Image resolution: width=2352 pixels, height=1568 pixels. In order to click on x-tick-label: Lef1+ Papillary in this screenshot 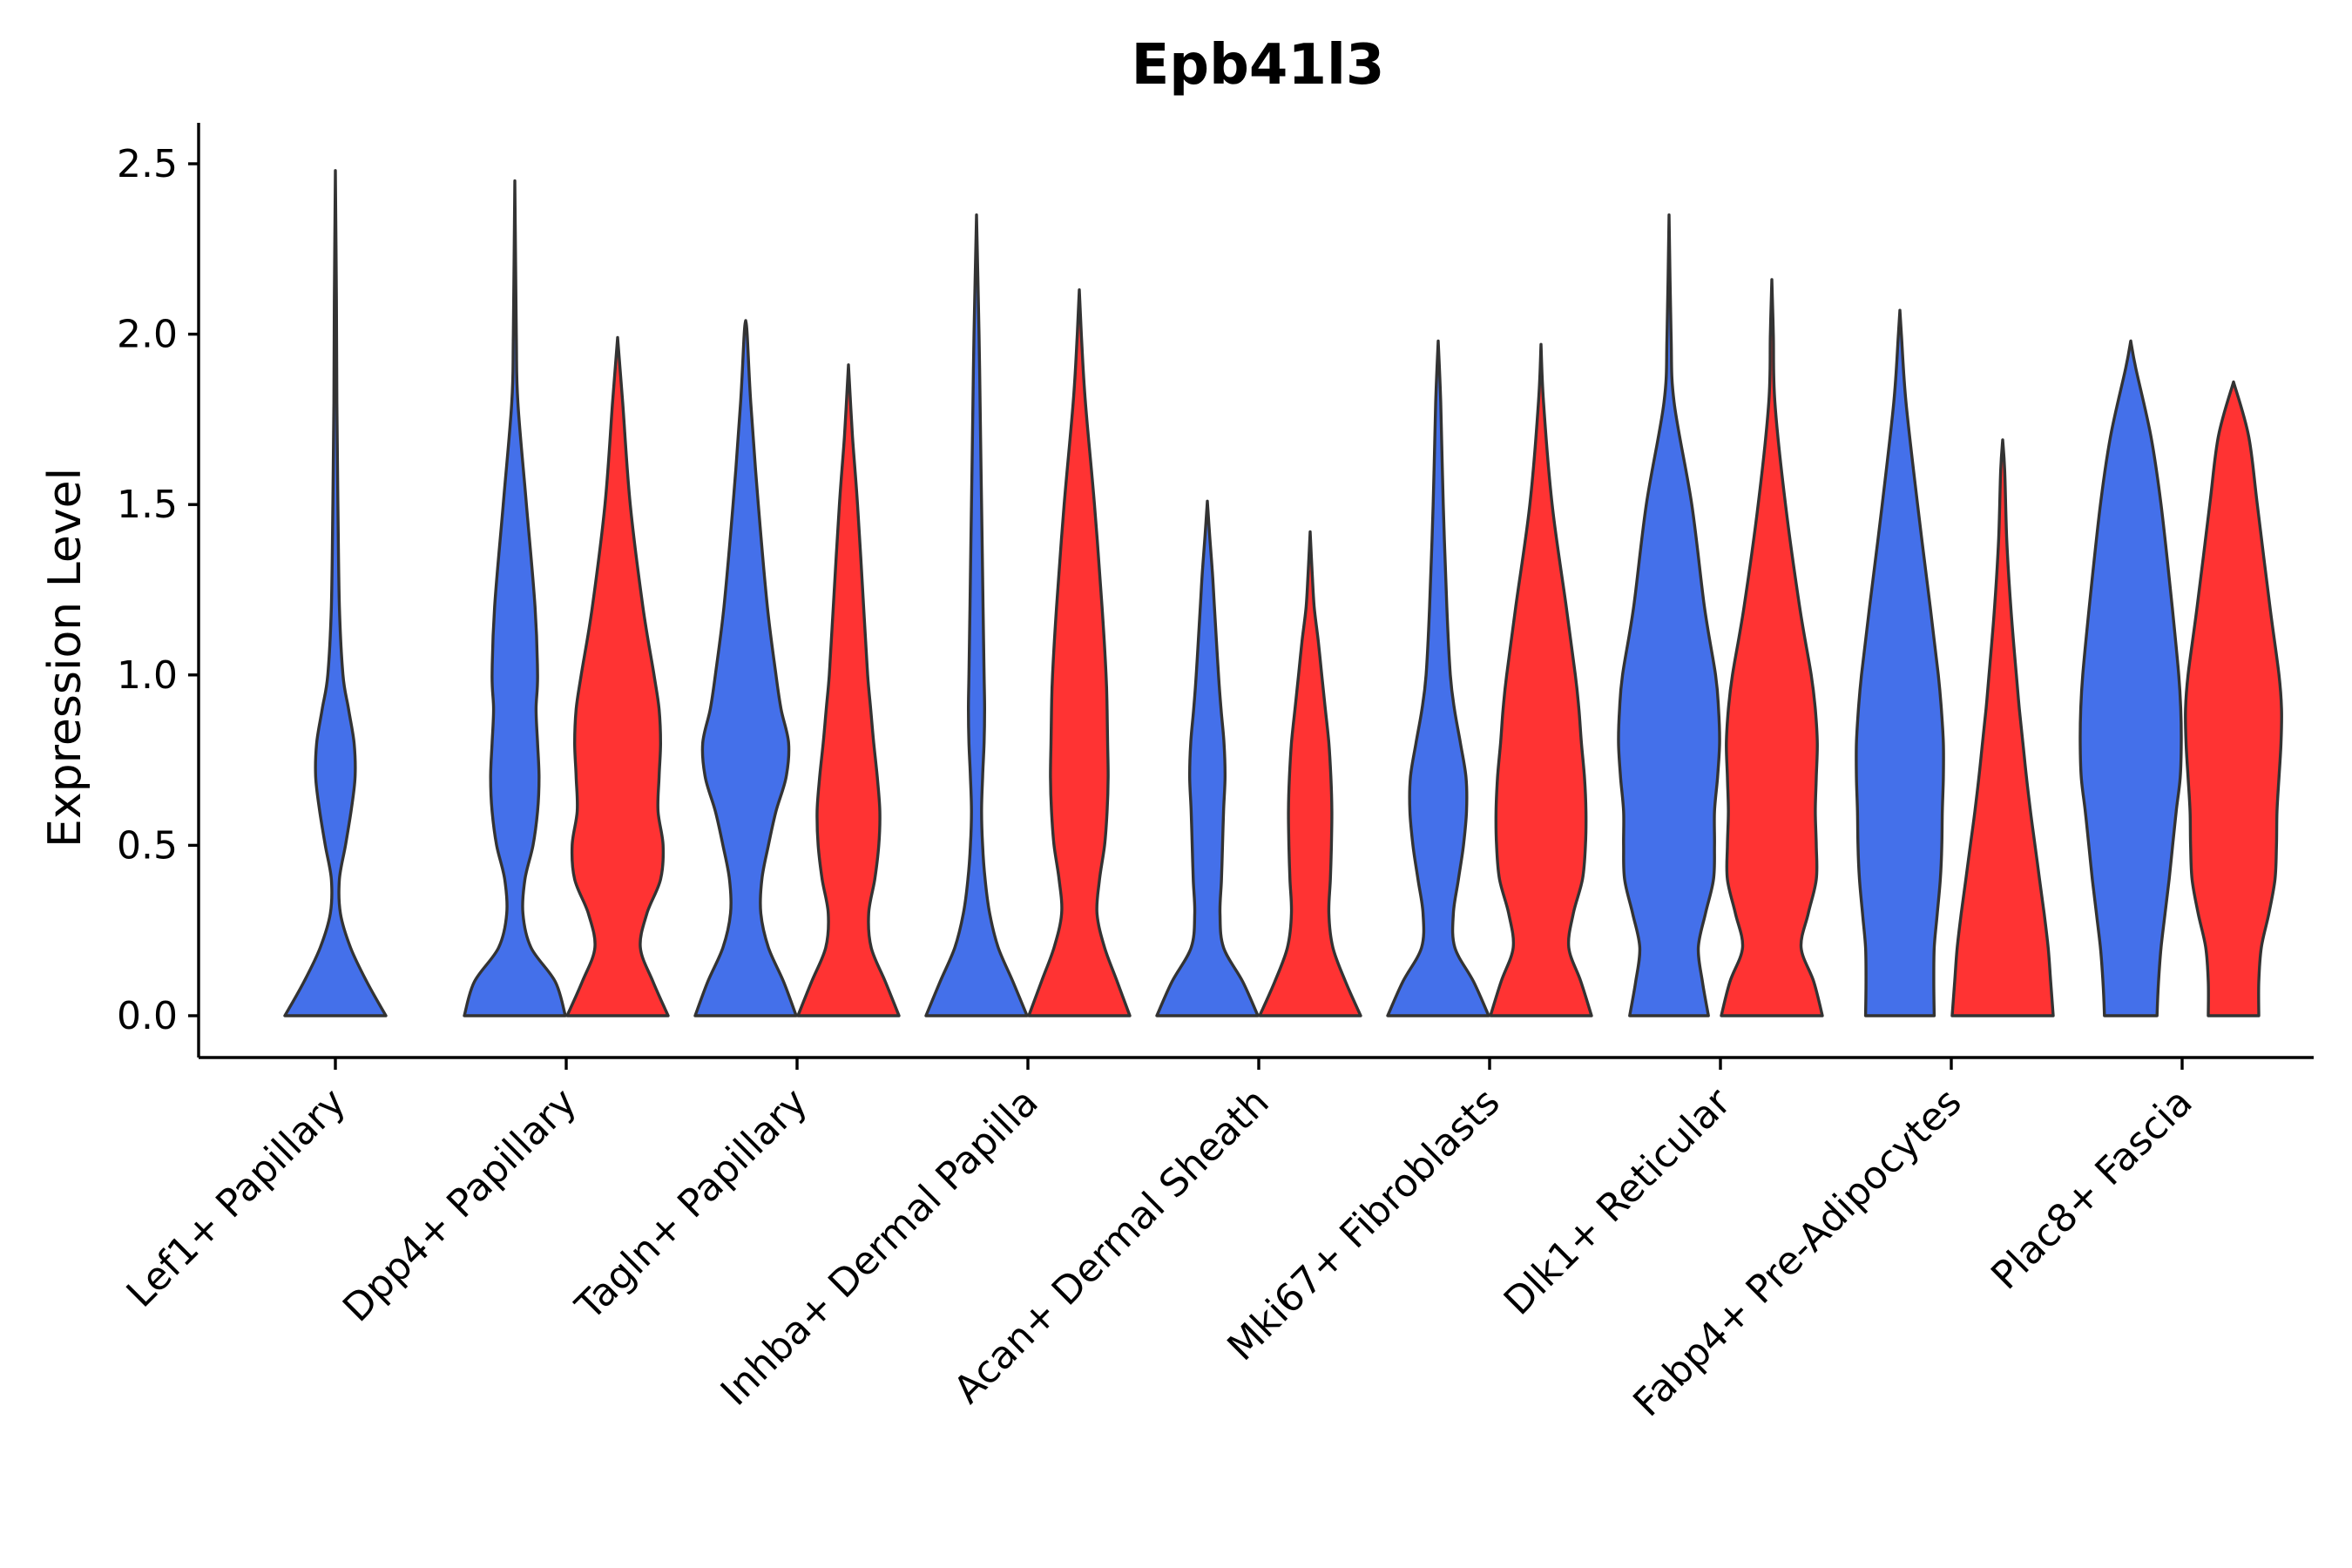, I will do `click(236, 1198)`.